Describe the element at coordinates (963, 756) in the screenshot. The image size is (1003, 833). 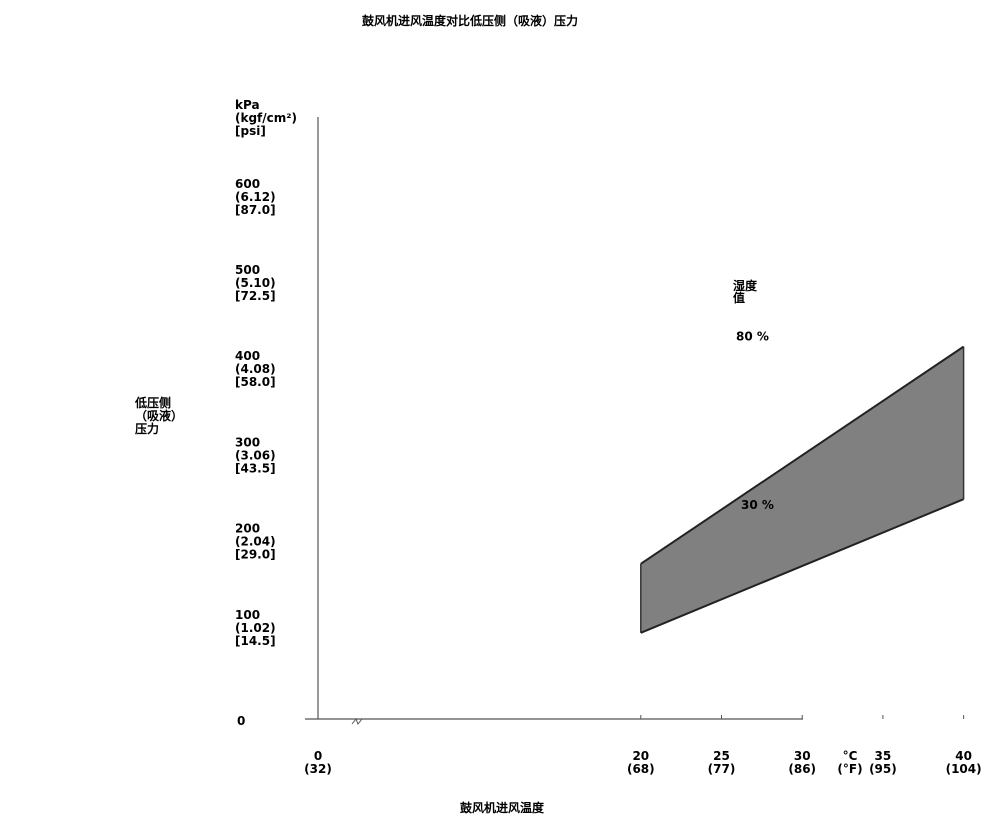
I see `x-tick-label-c: 40` at that location.